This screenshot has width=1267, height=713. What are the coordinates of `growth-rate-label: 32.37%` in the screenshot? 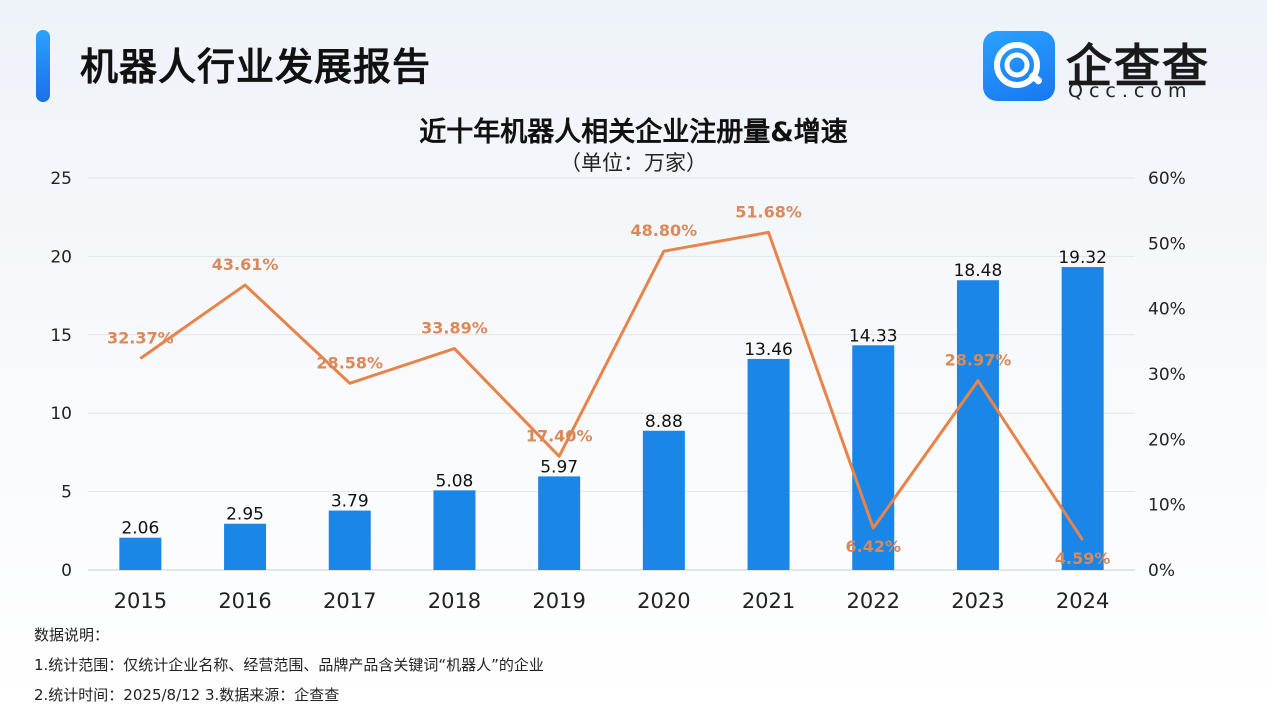 It's located at (140, 338).